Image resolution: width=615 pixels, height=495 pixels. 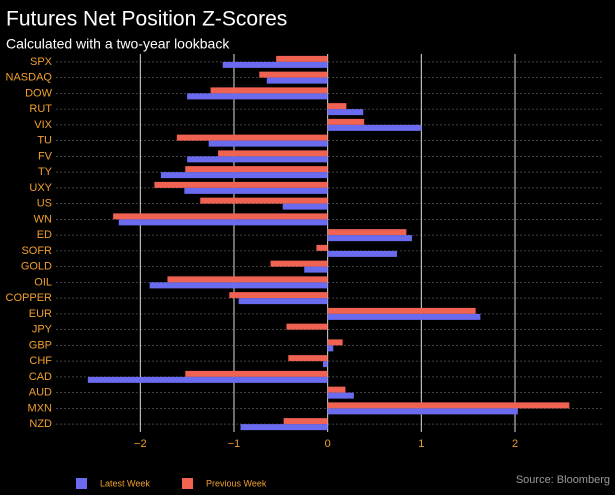 I want to click on y-tick-label: NZD, so click(x=40, y=424).